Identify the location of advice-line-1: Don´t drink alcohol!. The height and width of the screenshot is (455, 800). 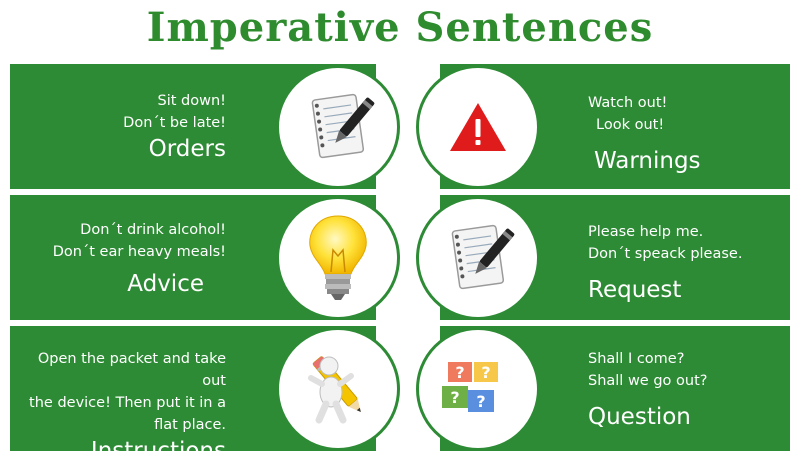
(153, 230).